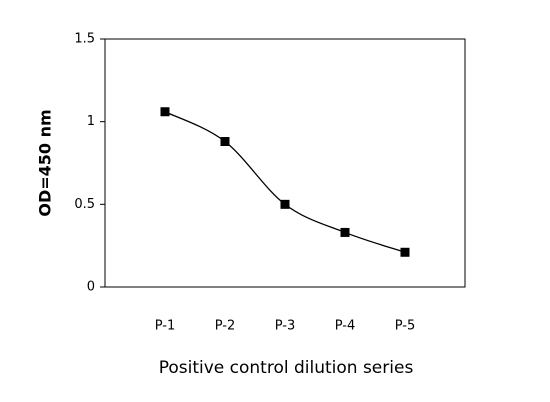  Describe the element at coordinates (45, 162) in the screenshot. I see `y-axis-title: OD=450 nm` at that location.